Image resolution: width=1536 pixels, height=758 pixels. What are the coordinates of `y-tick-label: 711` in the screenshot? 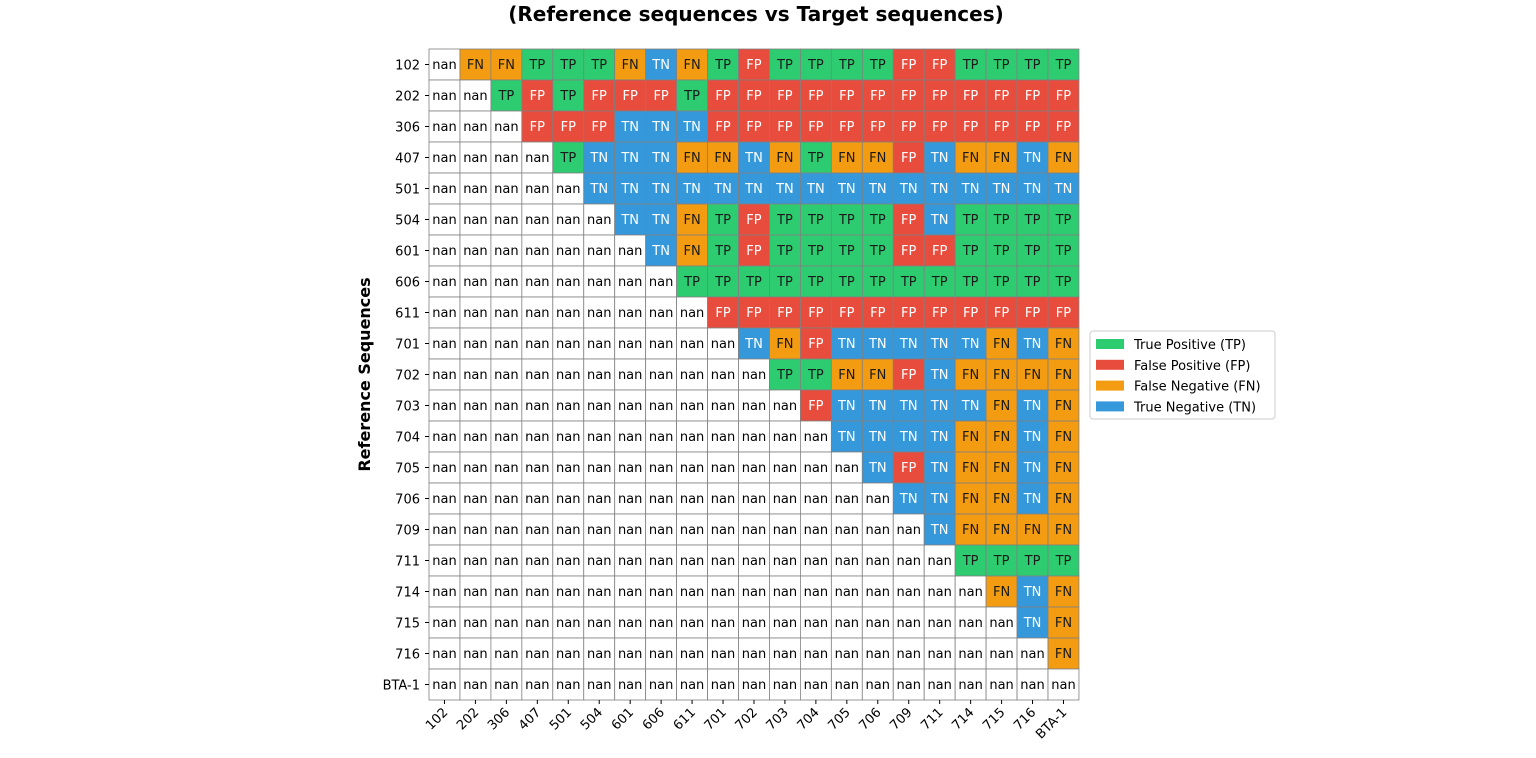 It's located at (407, 562).